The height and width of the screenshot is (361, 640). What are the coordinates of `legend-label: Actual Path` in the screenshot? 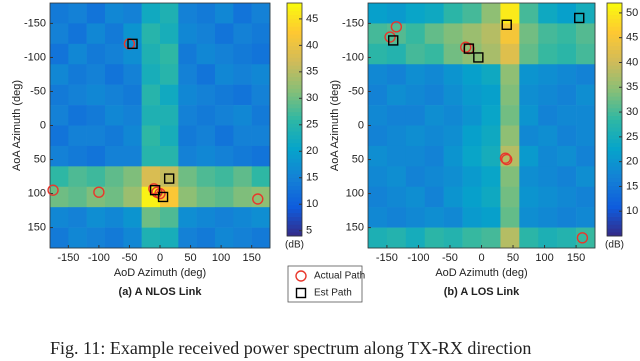 It's located at (339, 276).